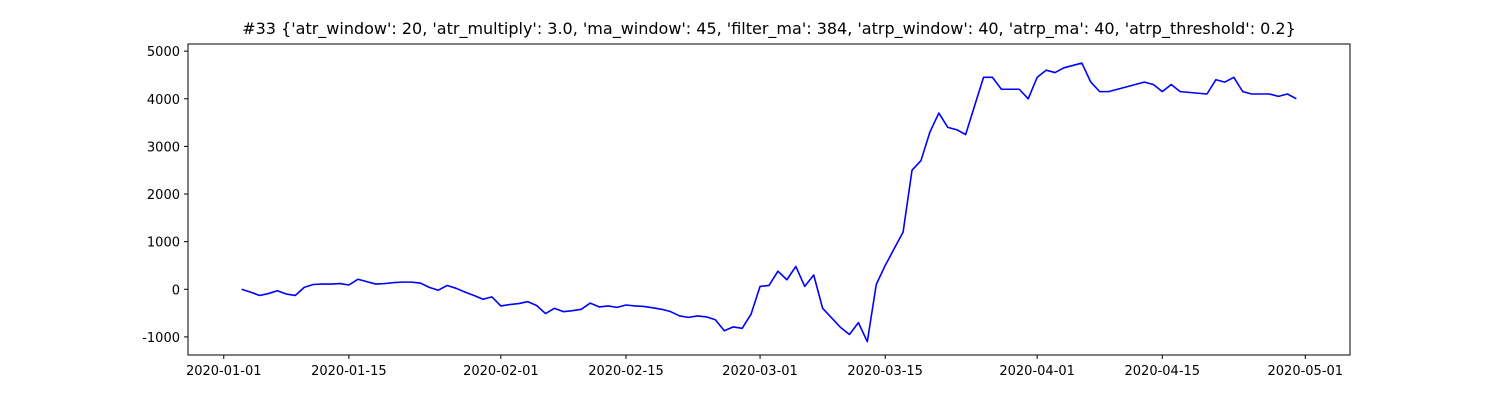  Describe the element at coordinates (885, 371) in the screenshot. I see `x-tick-label: 2020-03-15` at that location.